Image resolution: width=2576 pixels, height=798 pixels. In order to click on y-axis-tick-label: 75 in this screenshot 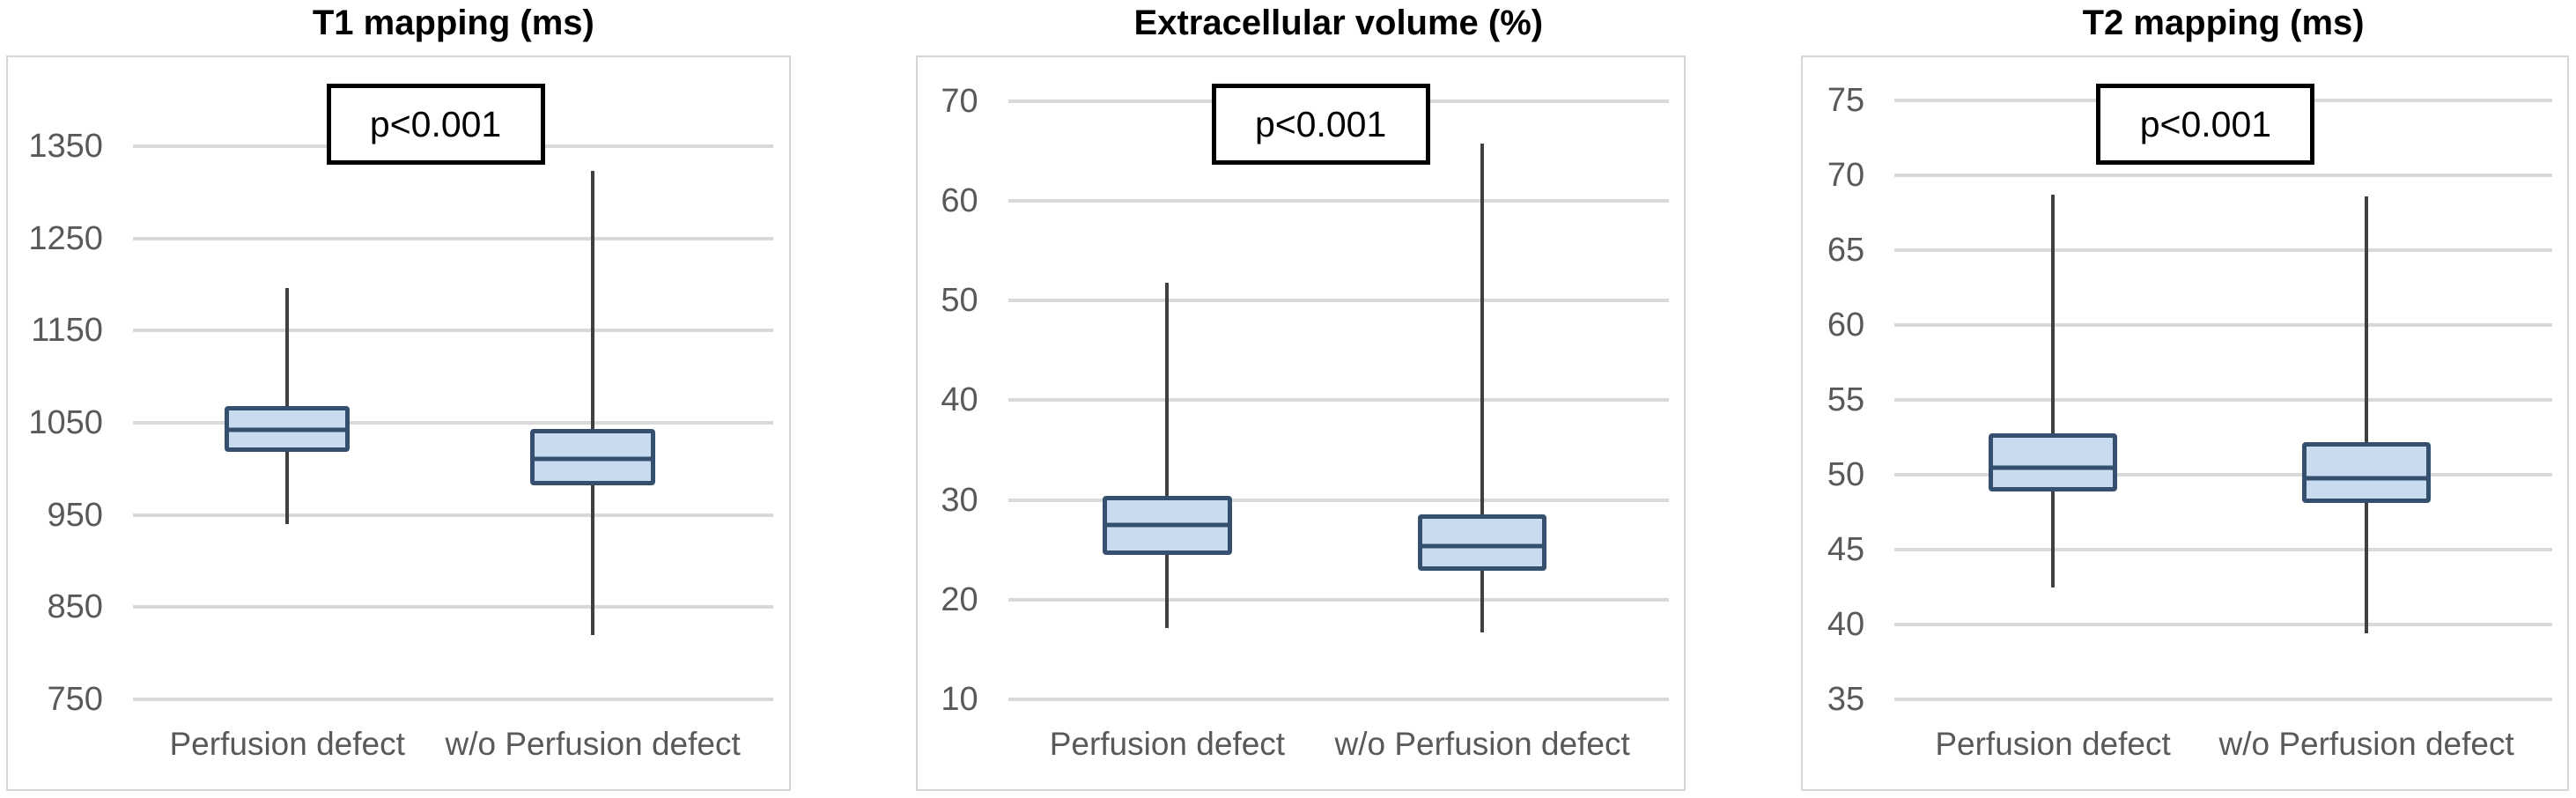, I will do `click(1846, 101)`.